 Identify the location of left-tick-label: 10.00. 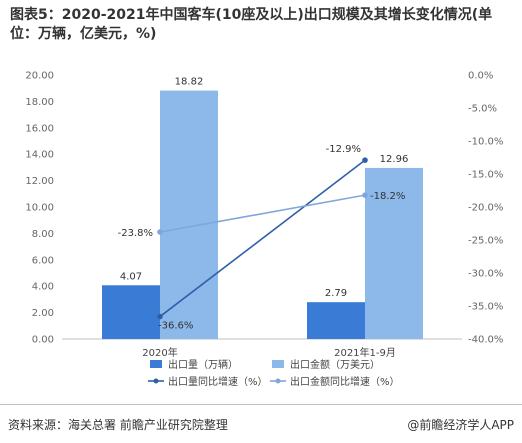
(39, 208).